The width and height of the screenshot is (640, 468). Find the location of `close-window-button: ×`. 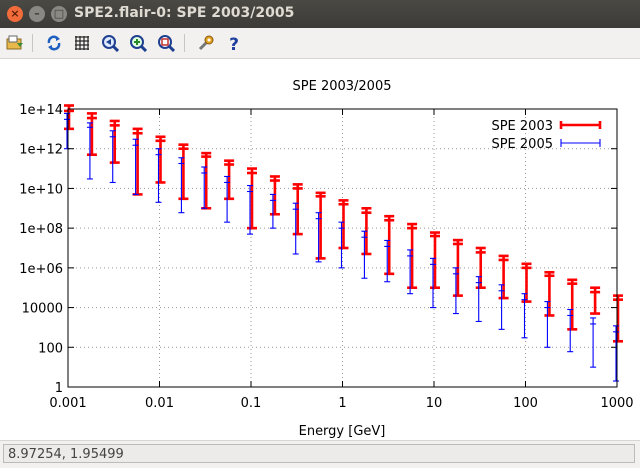

close-window-button: × is located at coordinates (15, 14).